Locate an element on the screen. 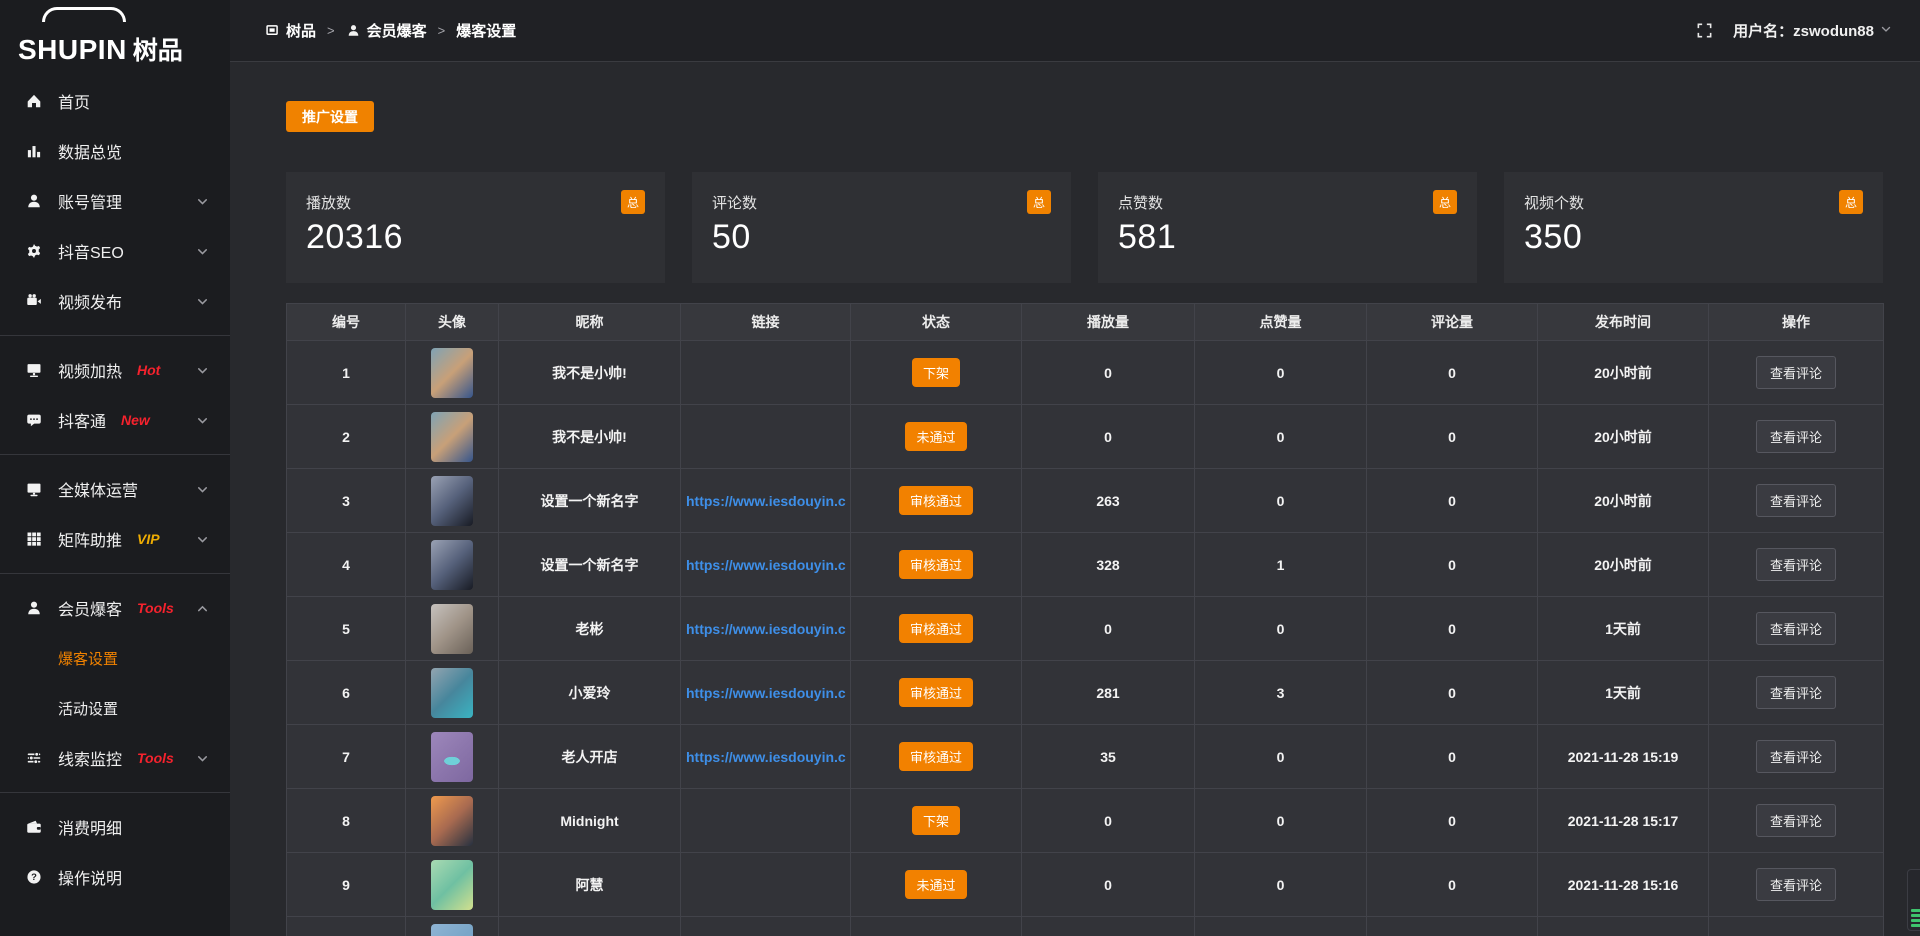  row-id: 8 is located at coordinates (346, 820).